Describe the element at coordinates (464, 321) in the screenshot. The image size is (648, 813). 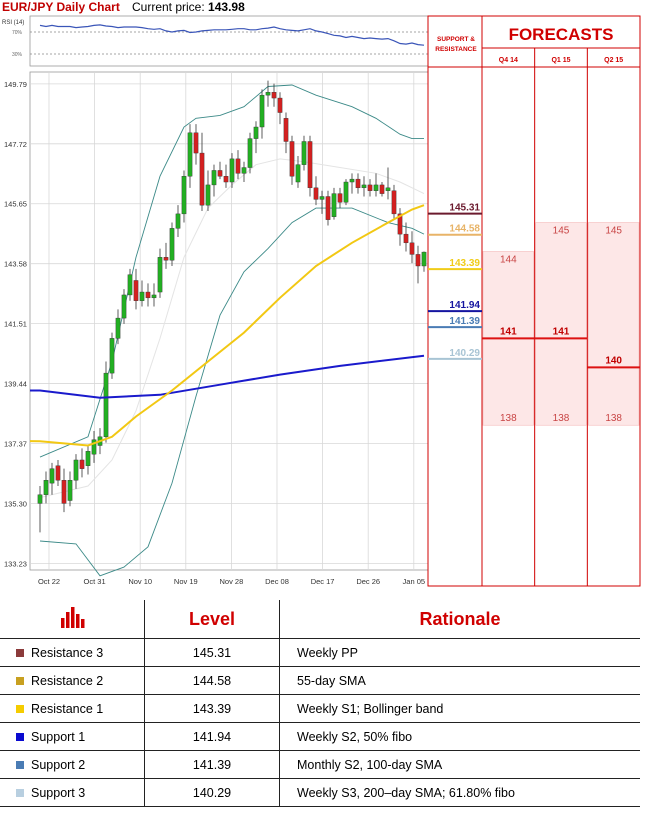
I see `level-label: 141.39` at that location.